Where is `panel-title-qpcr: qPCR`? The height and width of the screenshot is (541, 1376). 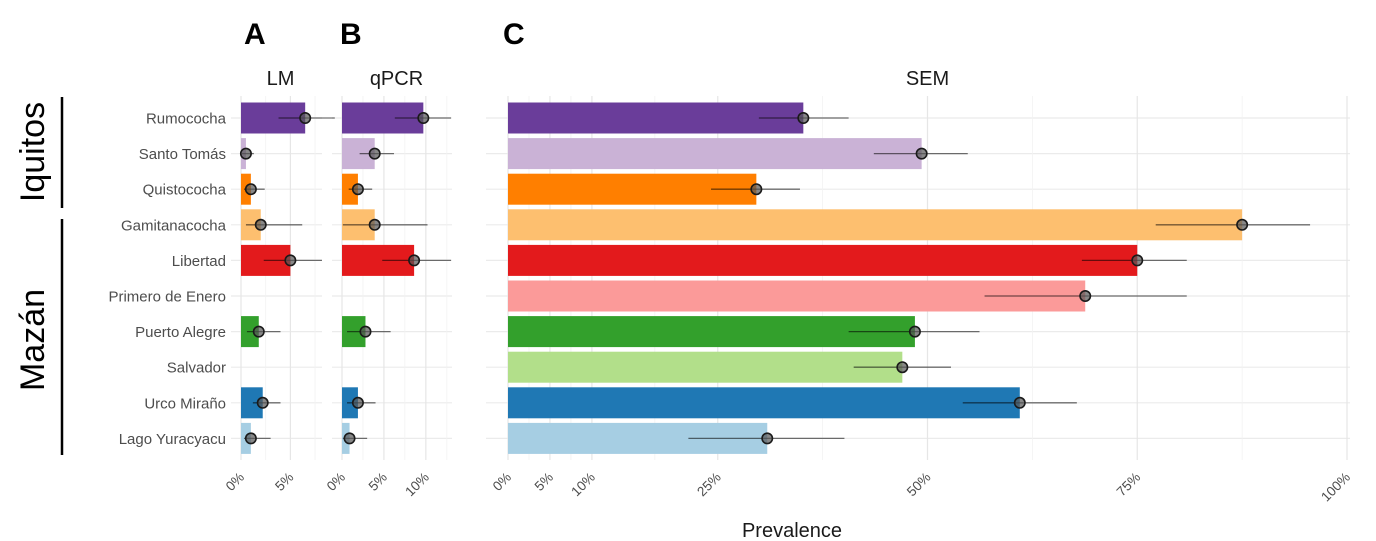 panel-title-qpcr: qPCR is located at coordinates (396, 79).